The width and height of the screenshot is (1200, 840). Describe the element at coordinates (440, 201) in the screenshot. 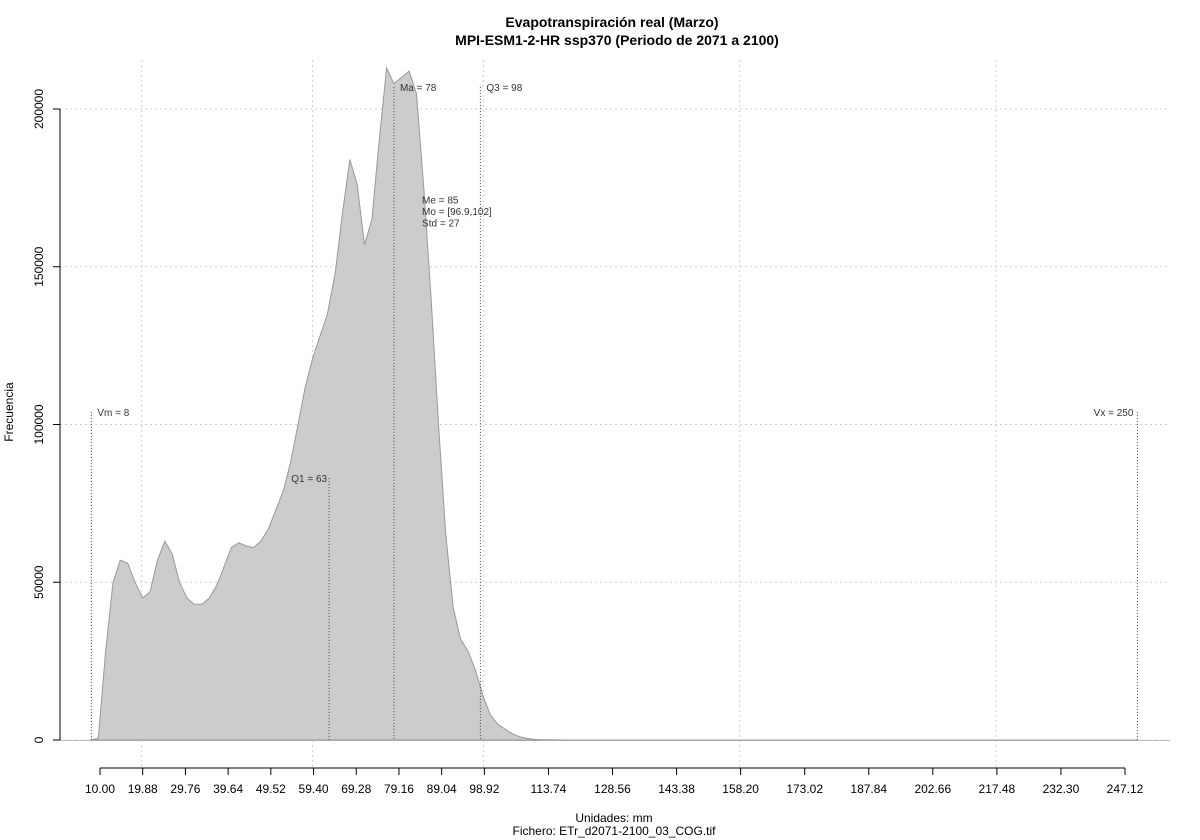

I see `median-label: Me = 85` at that location.